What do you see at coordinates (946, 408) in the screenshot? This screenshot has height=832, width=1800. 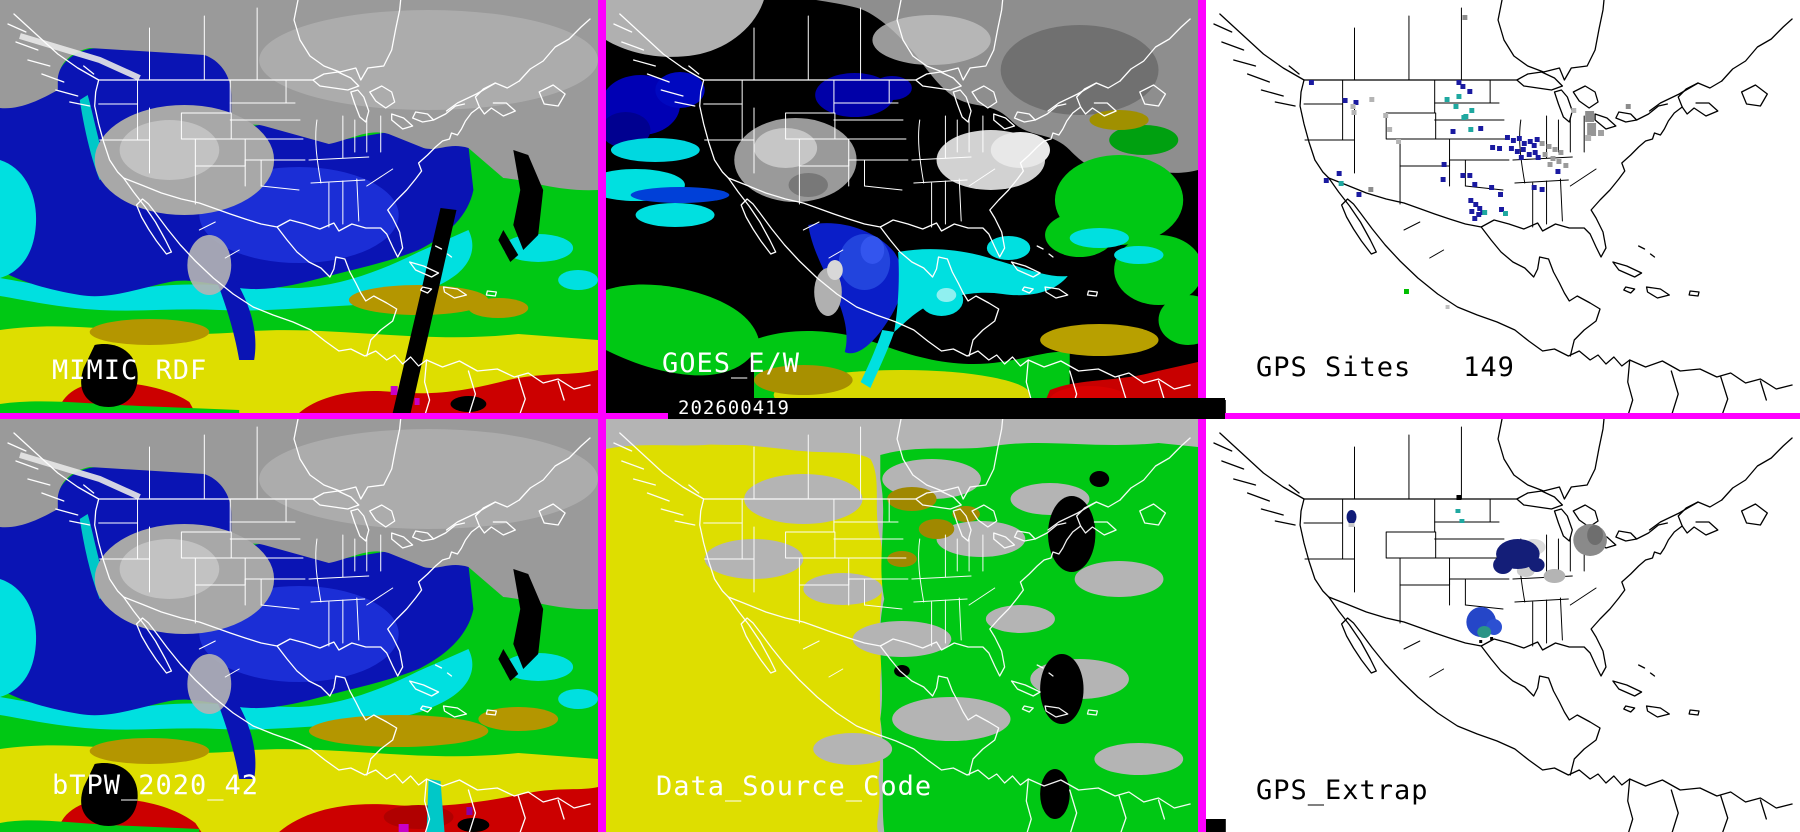 I see `timestamp-bar: 202600419` at bounding box center [946, 408].